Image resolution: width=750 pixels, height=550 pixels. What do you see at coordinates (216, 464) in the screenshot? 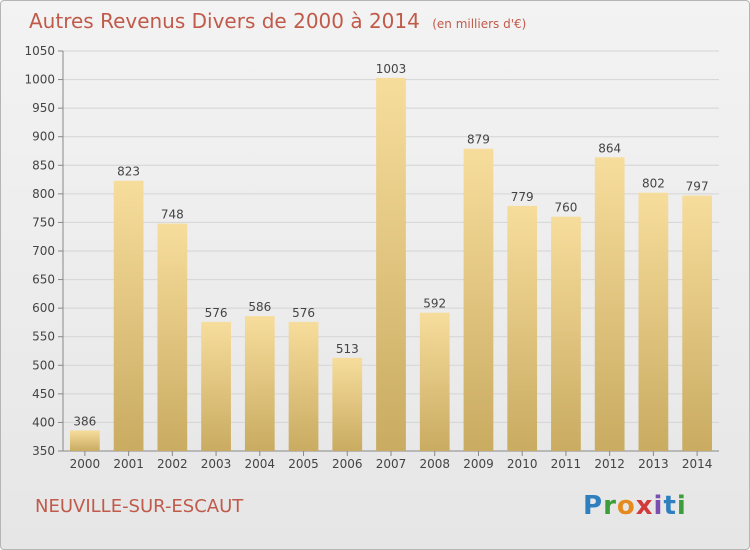
I see `x-tick-label: 2003` at bounding box center [216, 464].